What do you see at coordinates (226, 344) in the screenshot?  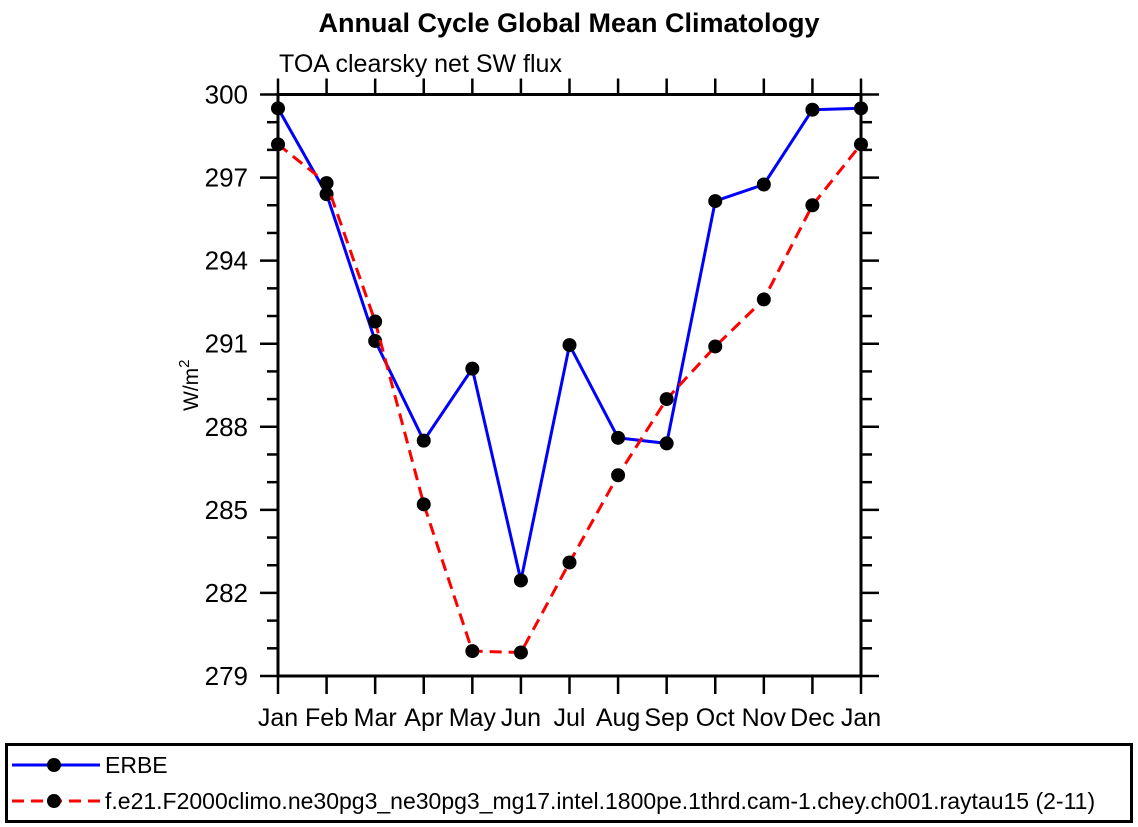 I see `y-tick-label: 291` at bounding box center [226, 344].